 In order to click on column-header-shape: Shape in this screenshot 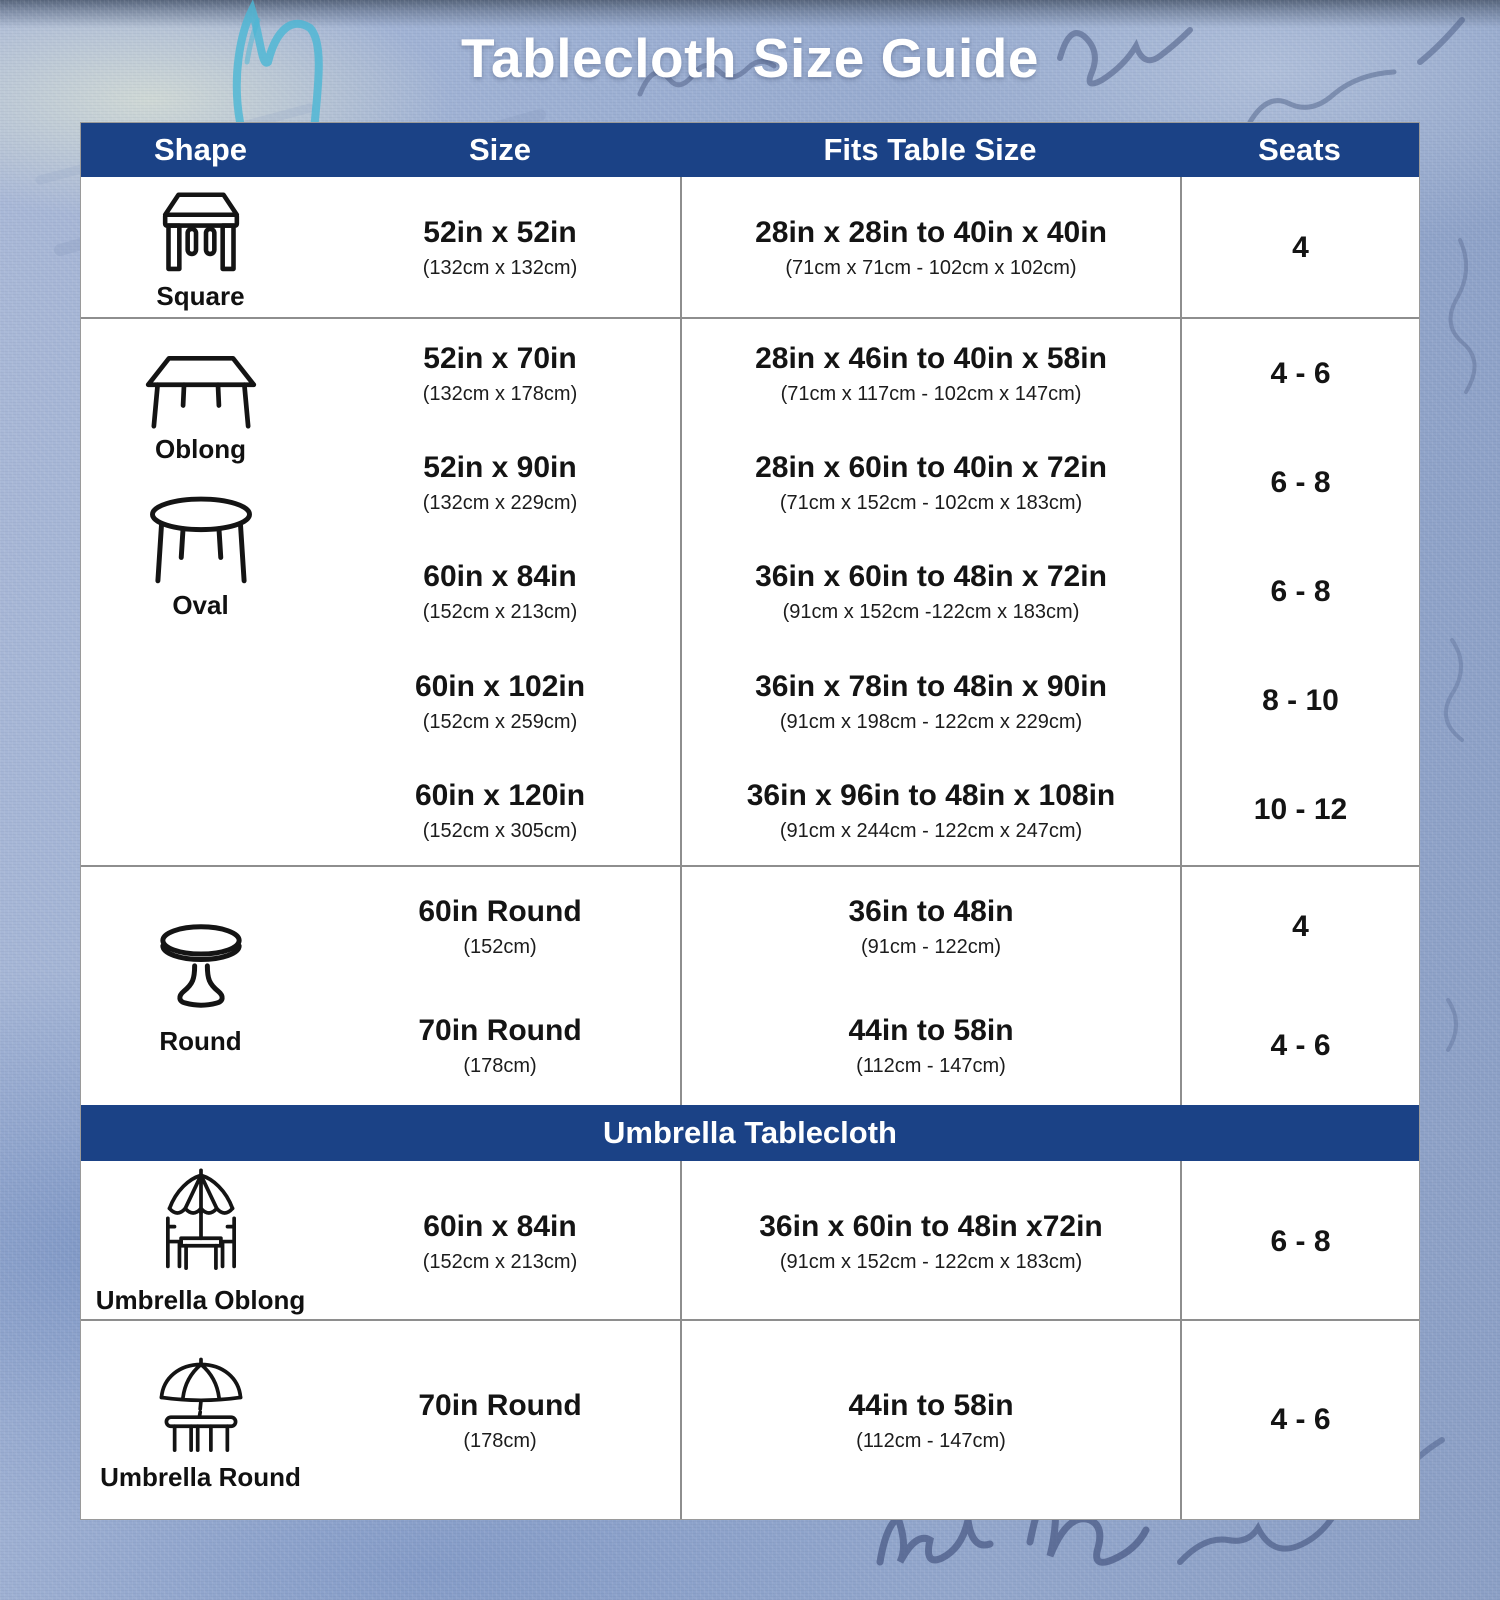, I will do `click(200, 149)`.